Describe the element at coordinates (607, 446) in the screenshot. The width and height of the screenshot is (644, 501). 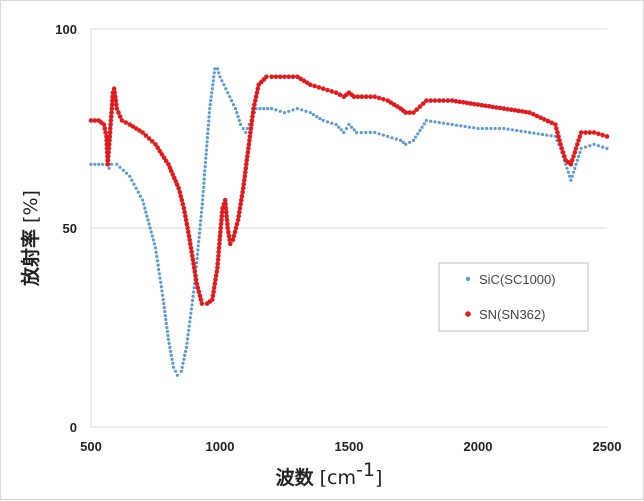
I see `x-tick-label: 2500` at that location.